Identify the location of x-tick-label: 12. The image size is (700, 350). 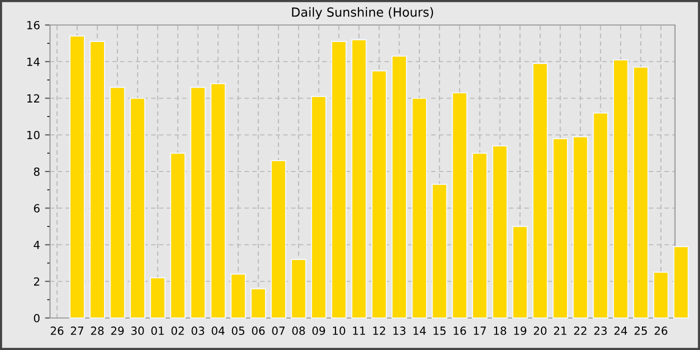
(379, 330).